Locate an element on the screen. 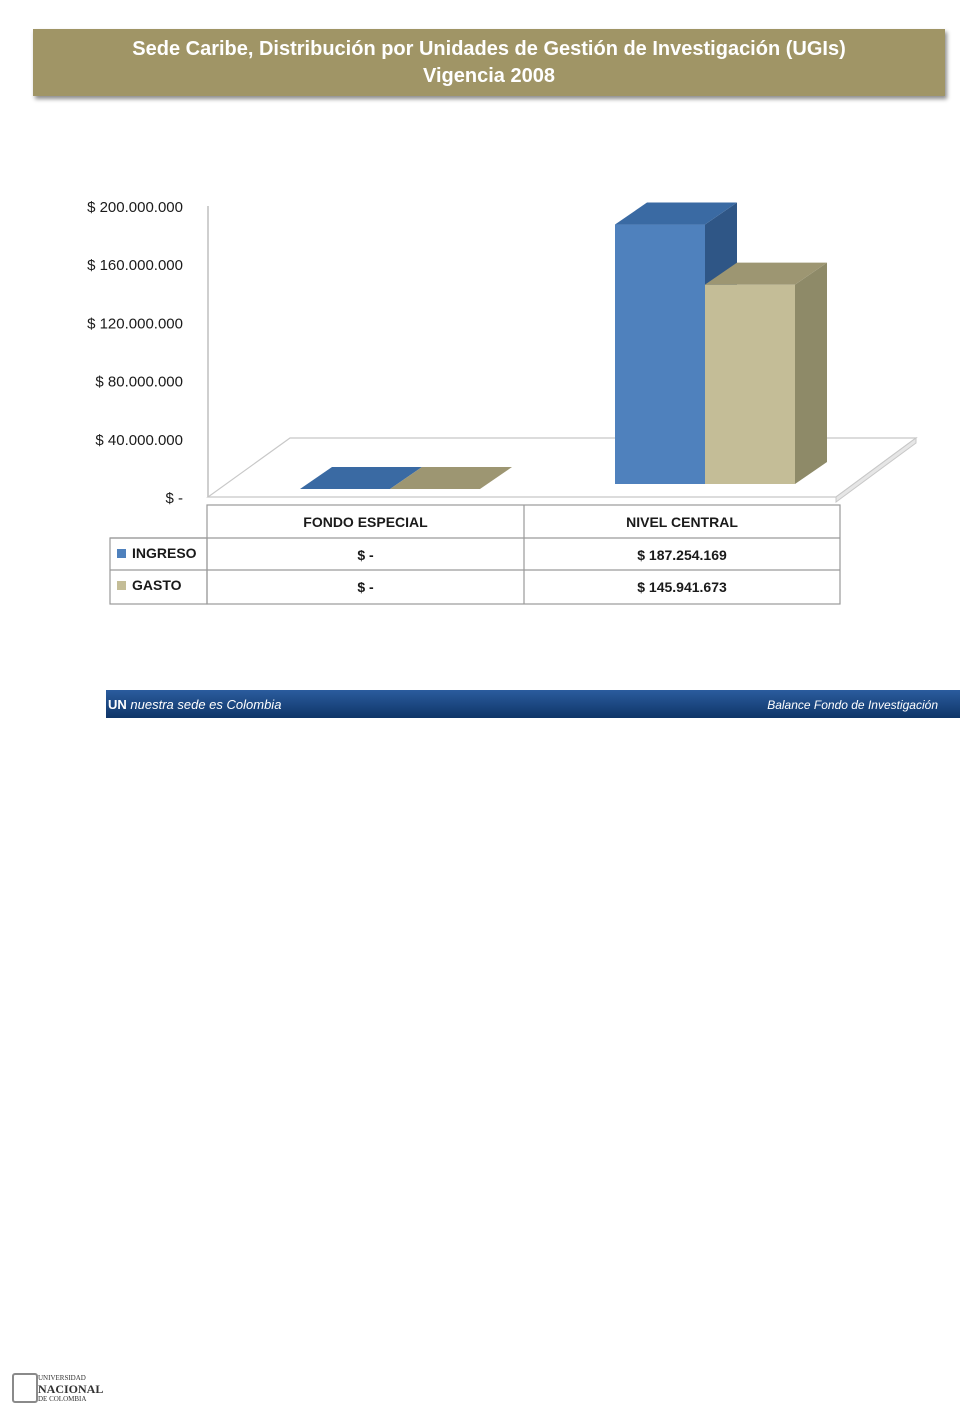 The width and height of the screenshot is (960, 1404). data-label: $ 187.254.169 is located at coordinates (682, 555).